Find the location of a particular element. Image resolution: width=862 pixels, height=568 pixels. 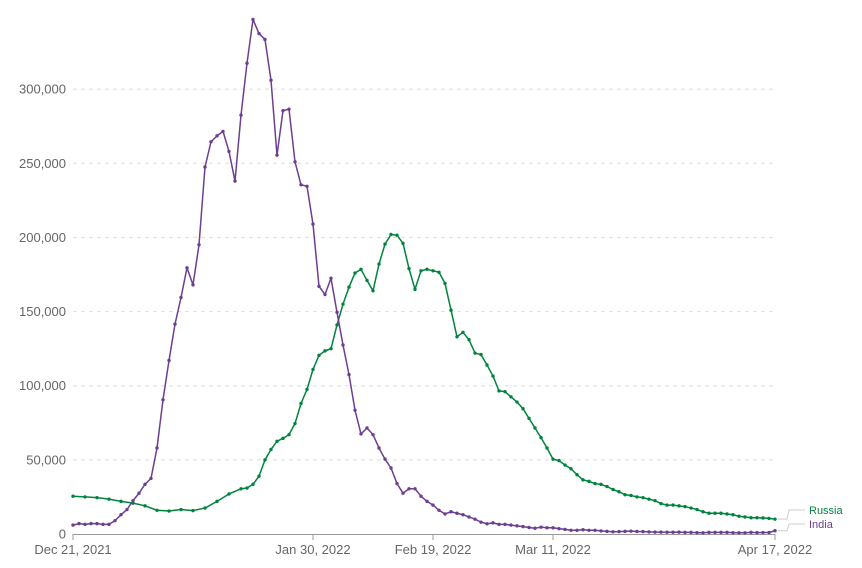

x-tick-label: Feb 19, 2022 is located at coordinates (433, 549).